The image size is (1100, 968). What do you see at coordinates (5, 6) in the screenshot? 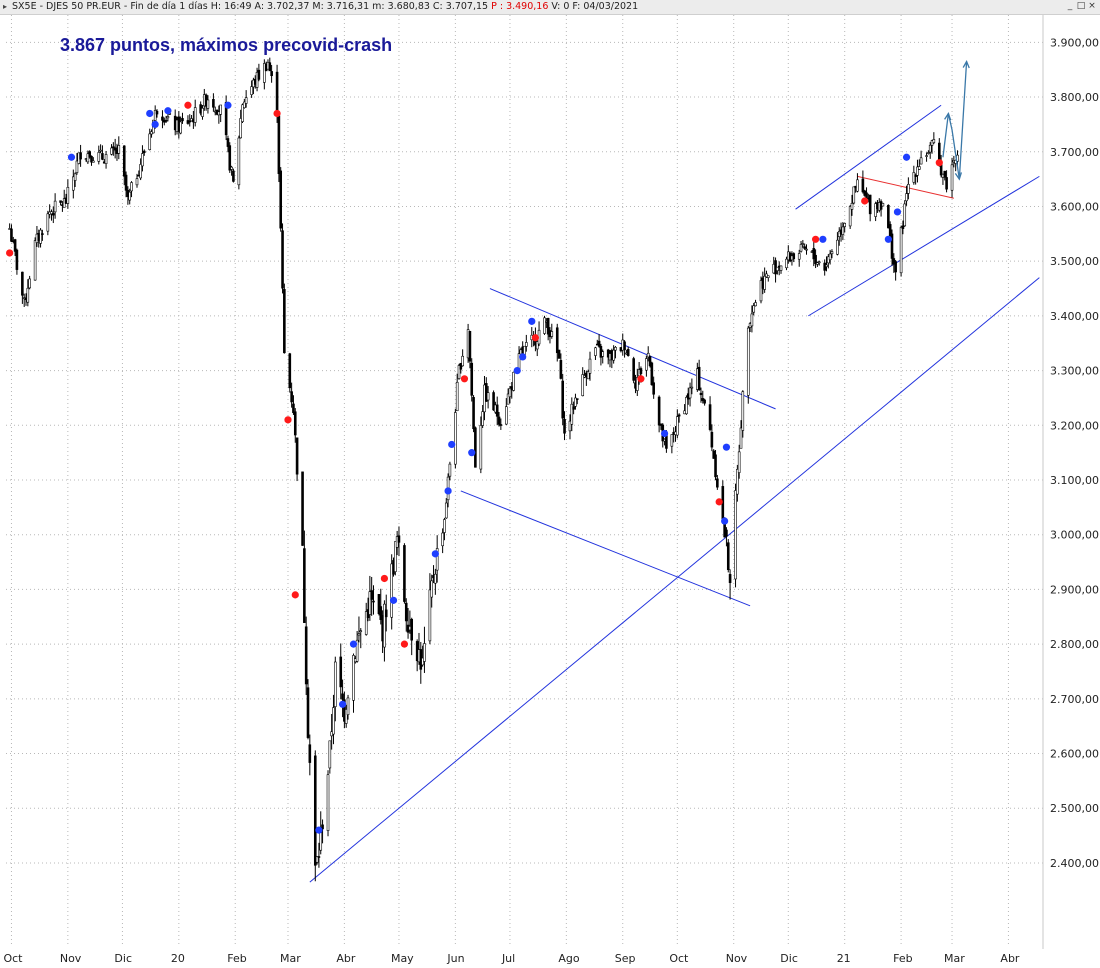
I see `collapse-arrow-icon: ▸` at bounding box center [5, 6].